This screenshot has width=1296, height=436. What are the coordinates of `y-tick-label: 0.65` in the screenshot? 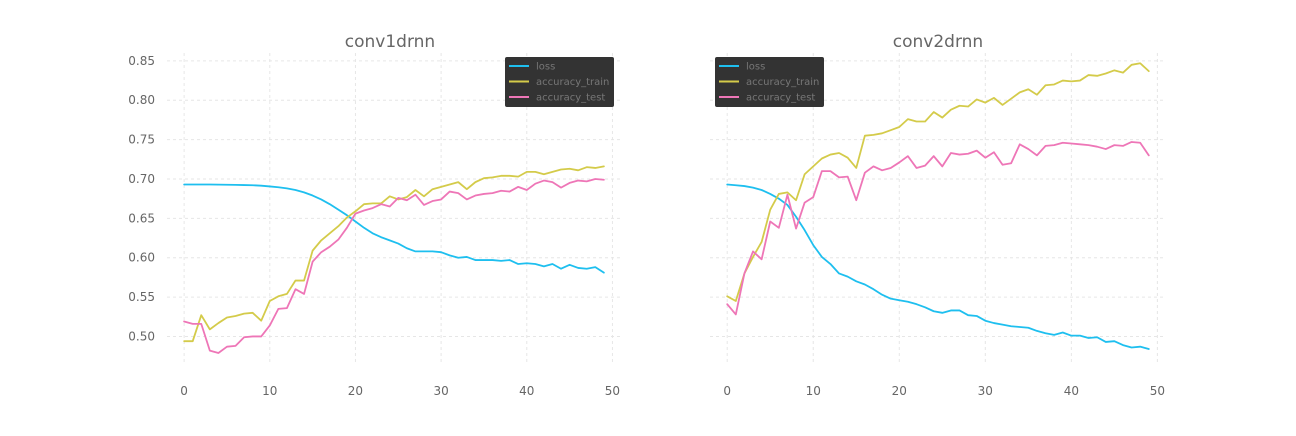 It's located at (141, 218).